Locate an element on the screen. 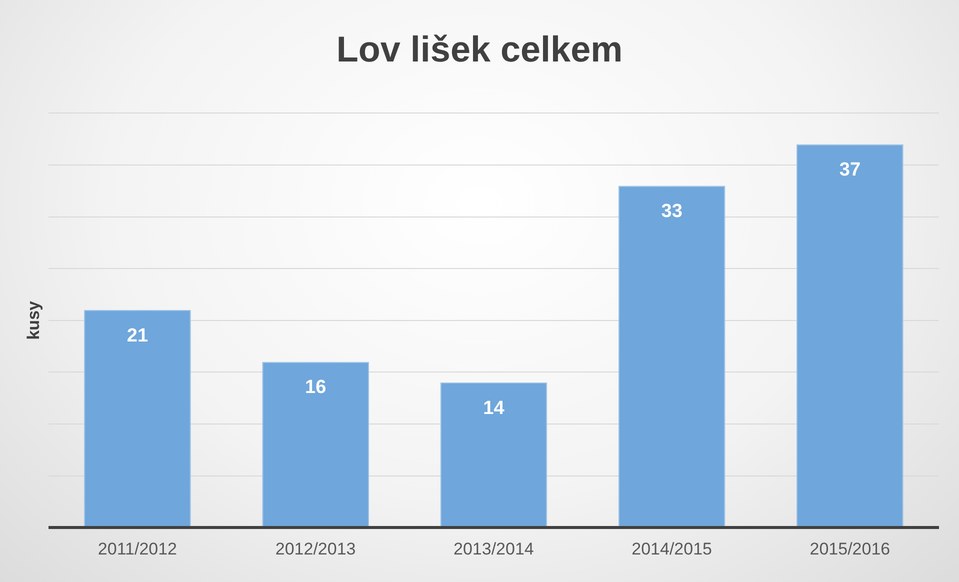 The width and height of the screenshot is (959, 582). data-label: 33 is located at coordinates (671, 211).